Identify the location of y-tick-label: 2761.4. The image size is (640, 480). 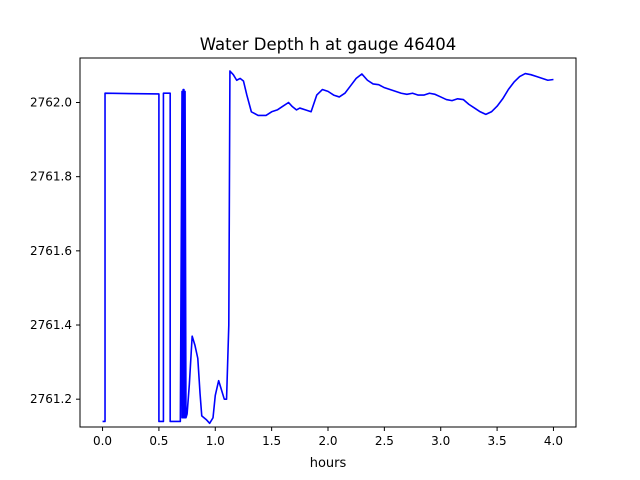
(51, 325).